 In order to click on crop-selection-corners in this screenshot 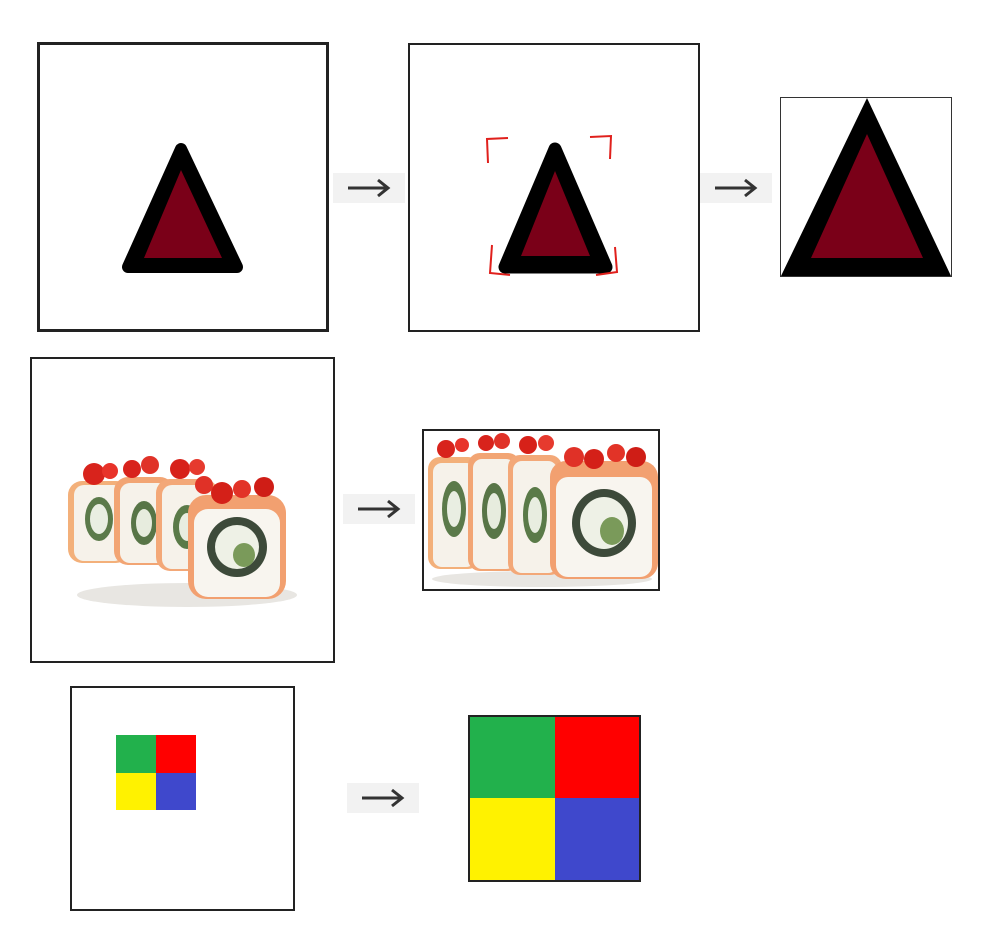, I will do `click(552, 205)`.